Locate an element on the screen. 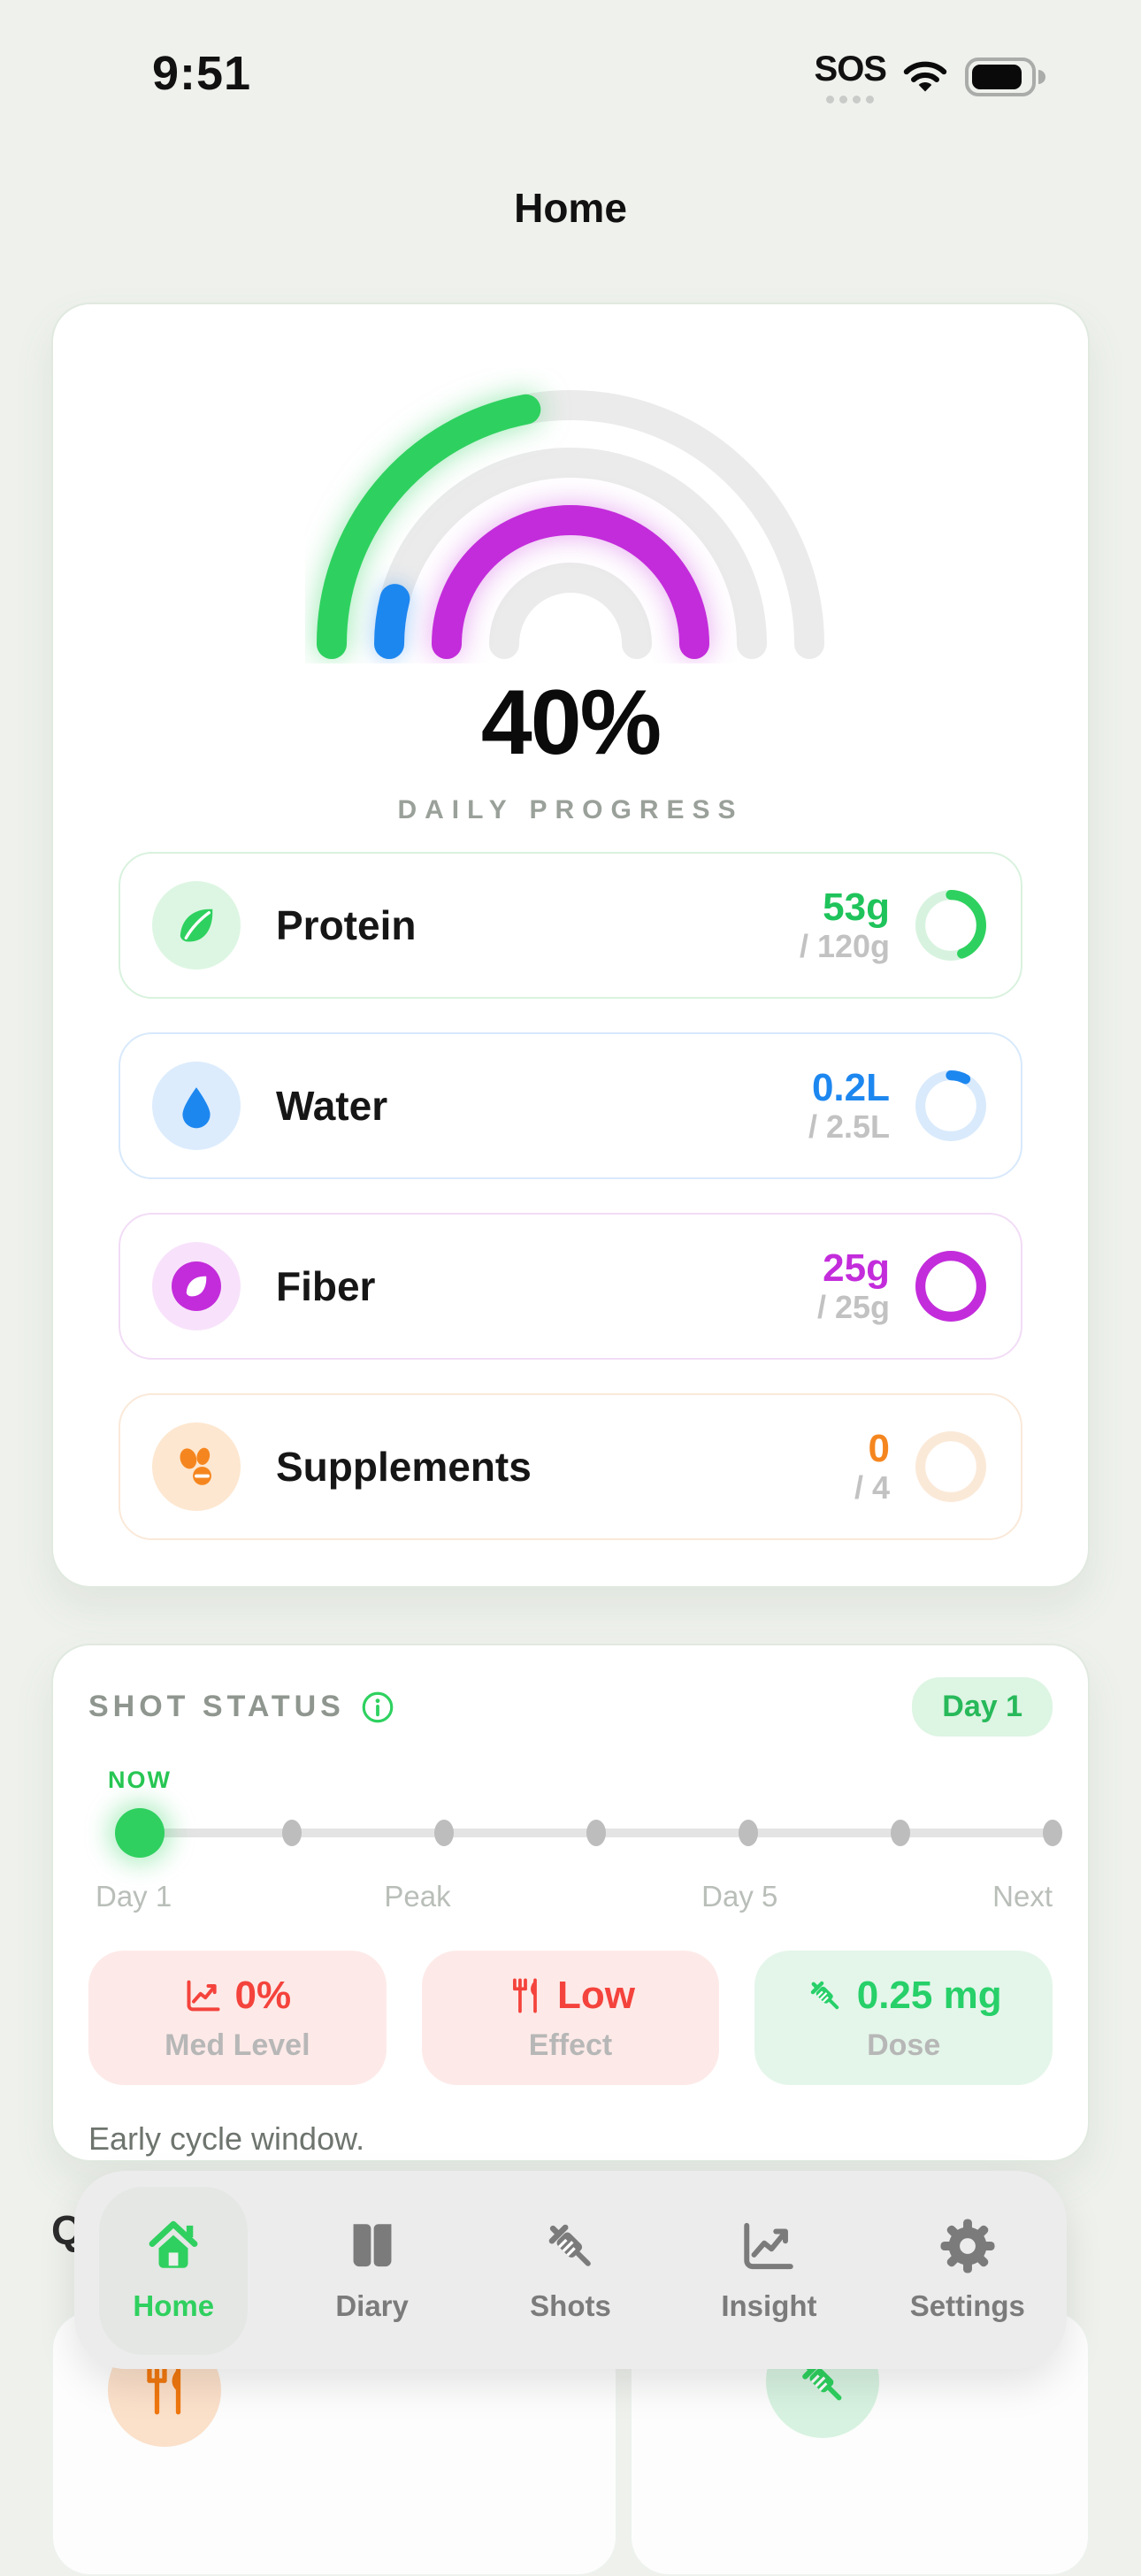  water-total: / 2.5L is located at coordinates (849, 1127).